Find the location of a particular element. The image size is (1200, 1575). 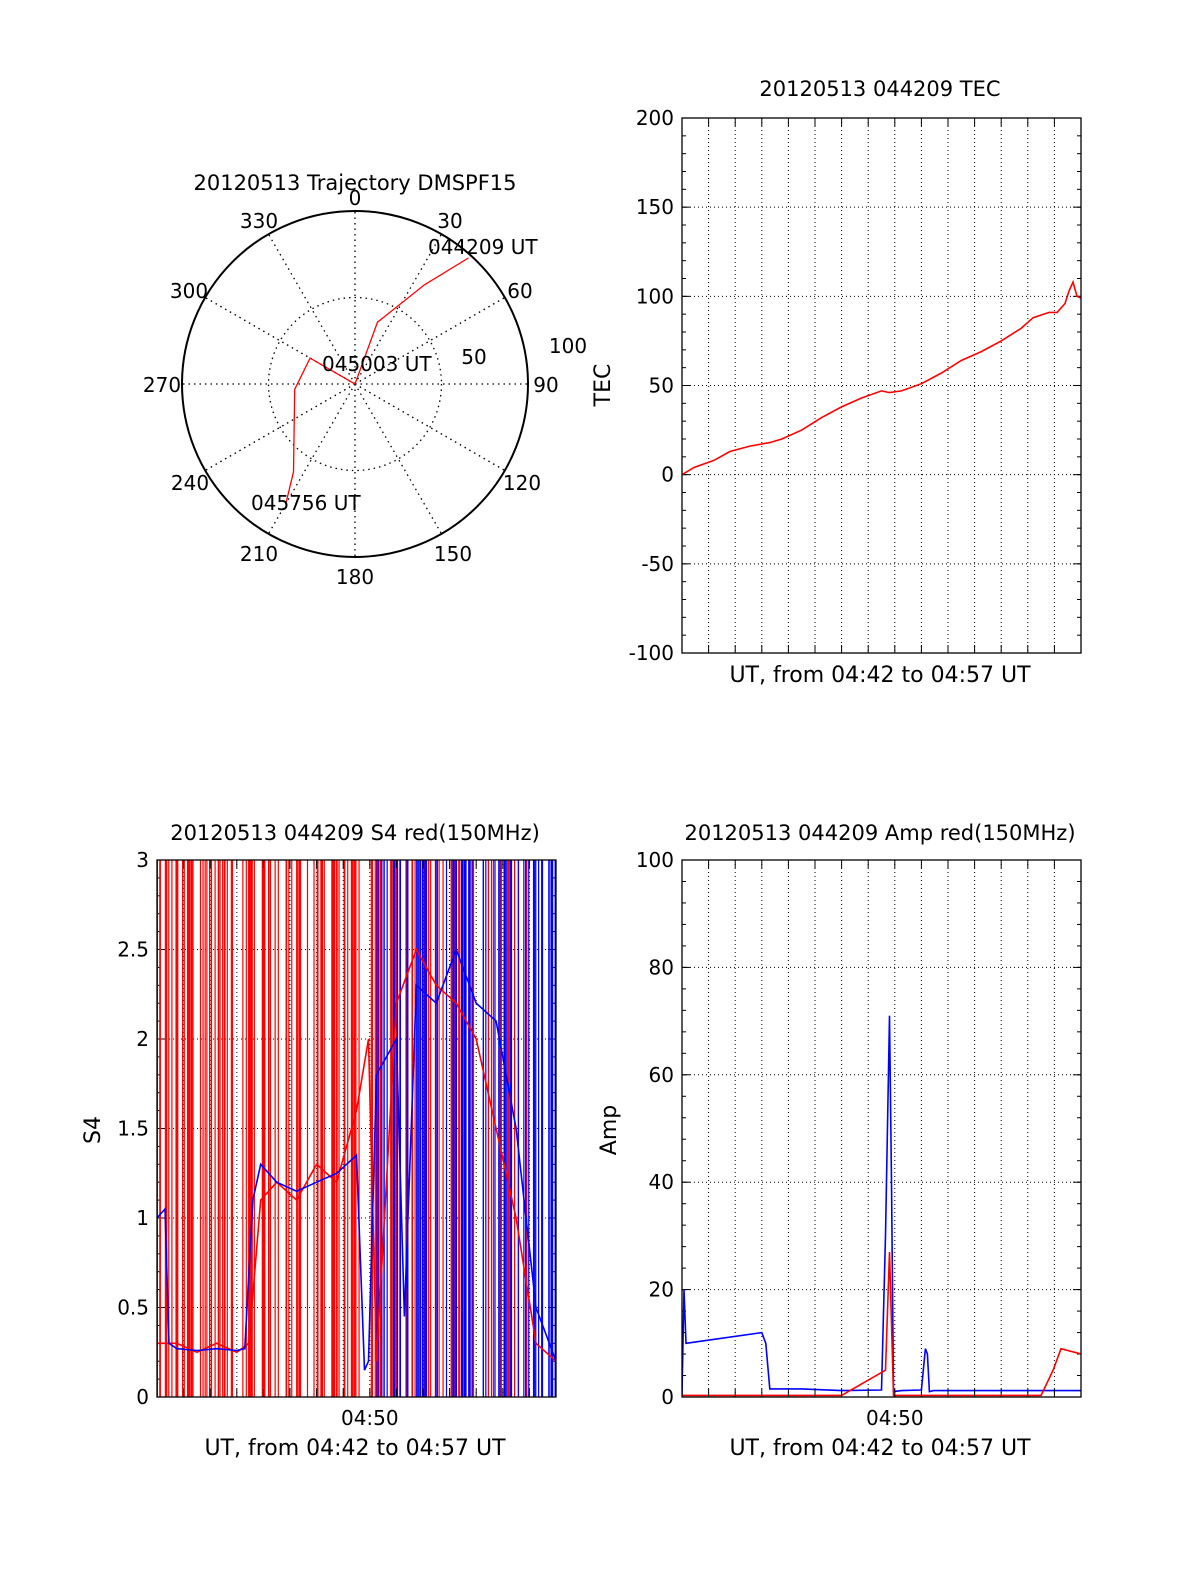

y-tick-label: 2.5 is located at coordinates (133, 950).